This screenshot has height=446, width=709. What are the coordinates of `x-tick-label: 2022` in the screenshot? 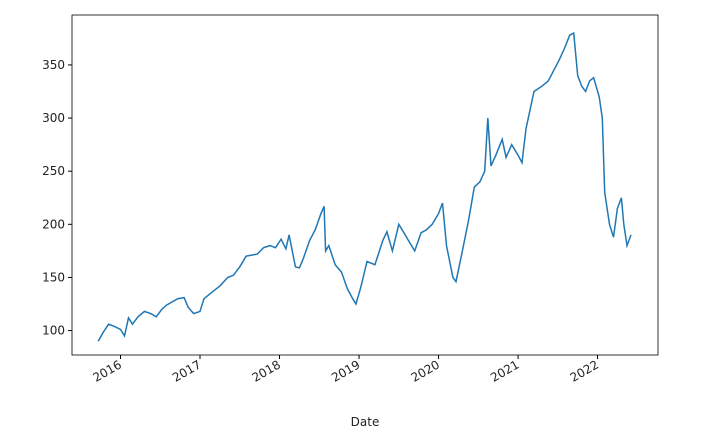 It's located at (584, 370).